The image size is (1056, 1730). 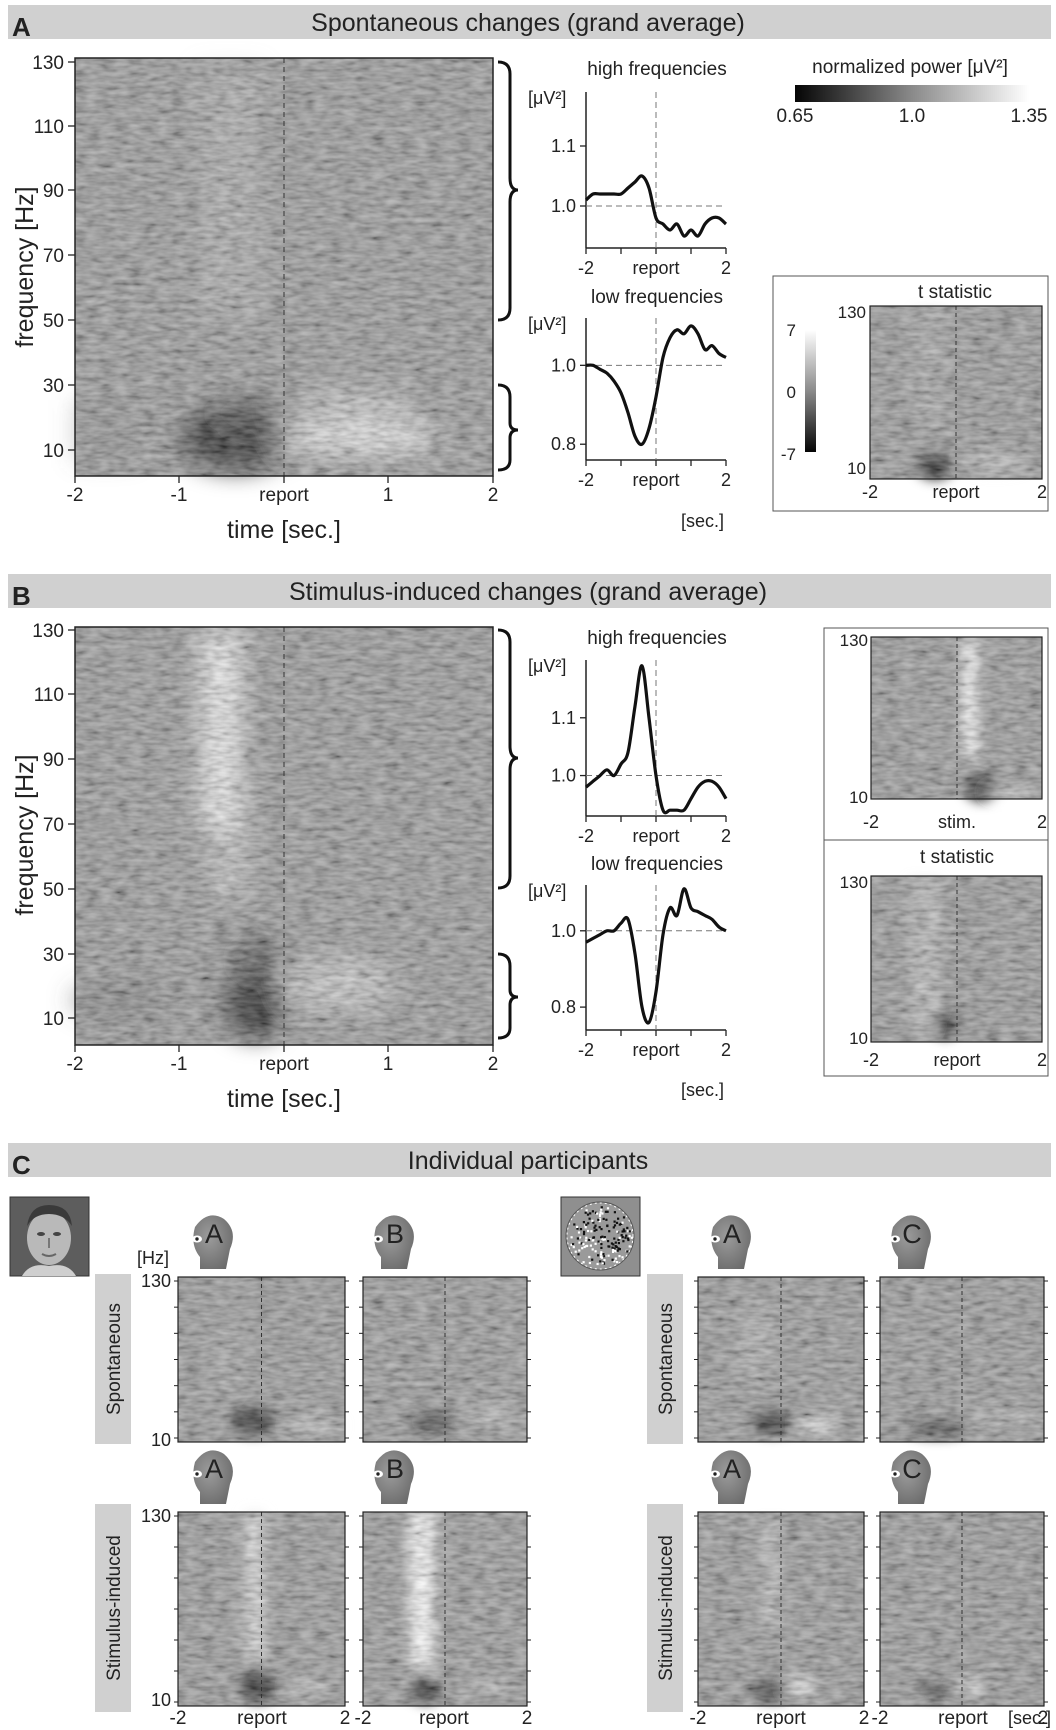 I want to click on row-label-stimulus-left-text: Stimulus-induced, so click(x=114, y=1608).